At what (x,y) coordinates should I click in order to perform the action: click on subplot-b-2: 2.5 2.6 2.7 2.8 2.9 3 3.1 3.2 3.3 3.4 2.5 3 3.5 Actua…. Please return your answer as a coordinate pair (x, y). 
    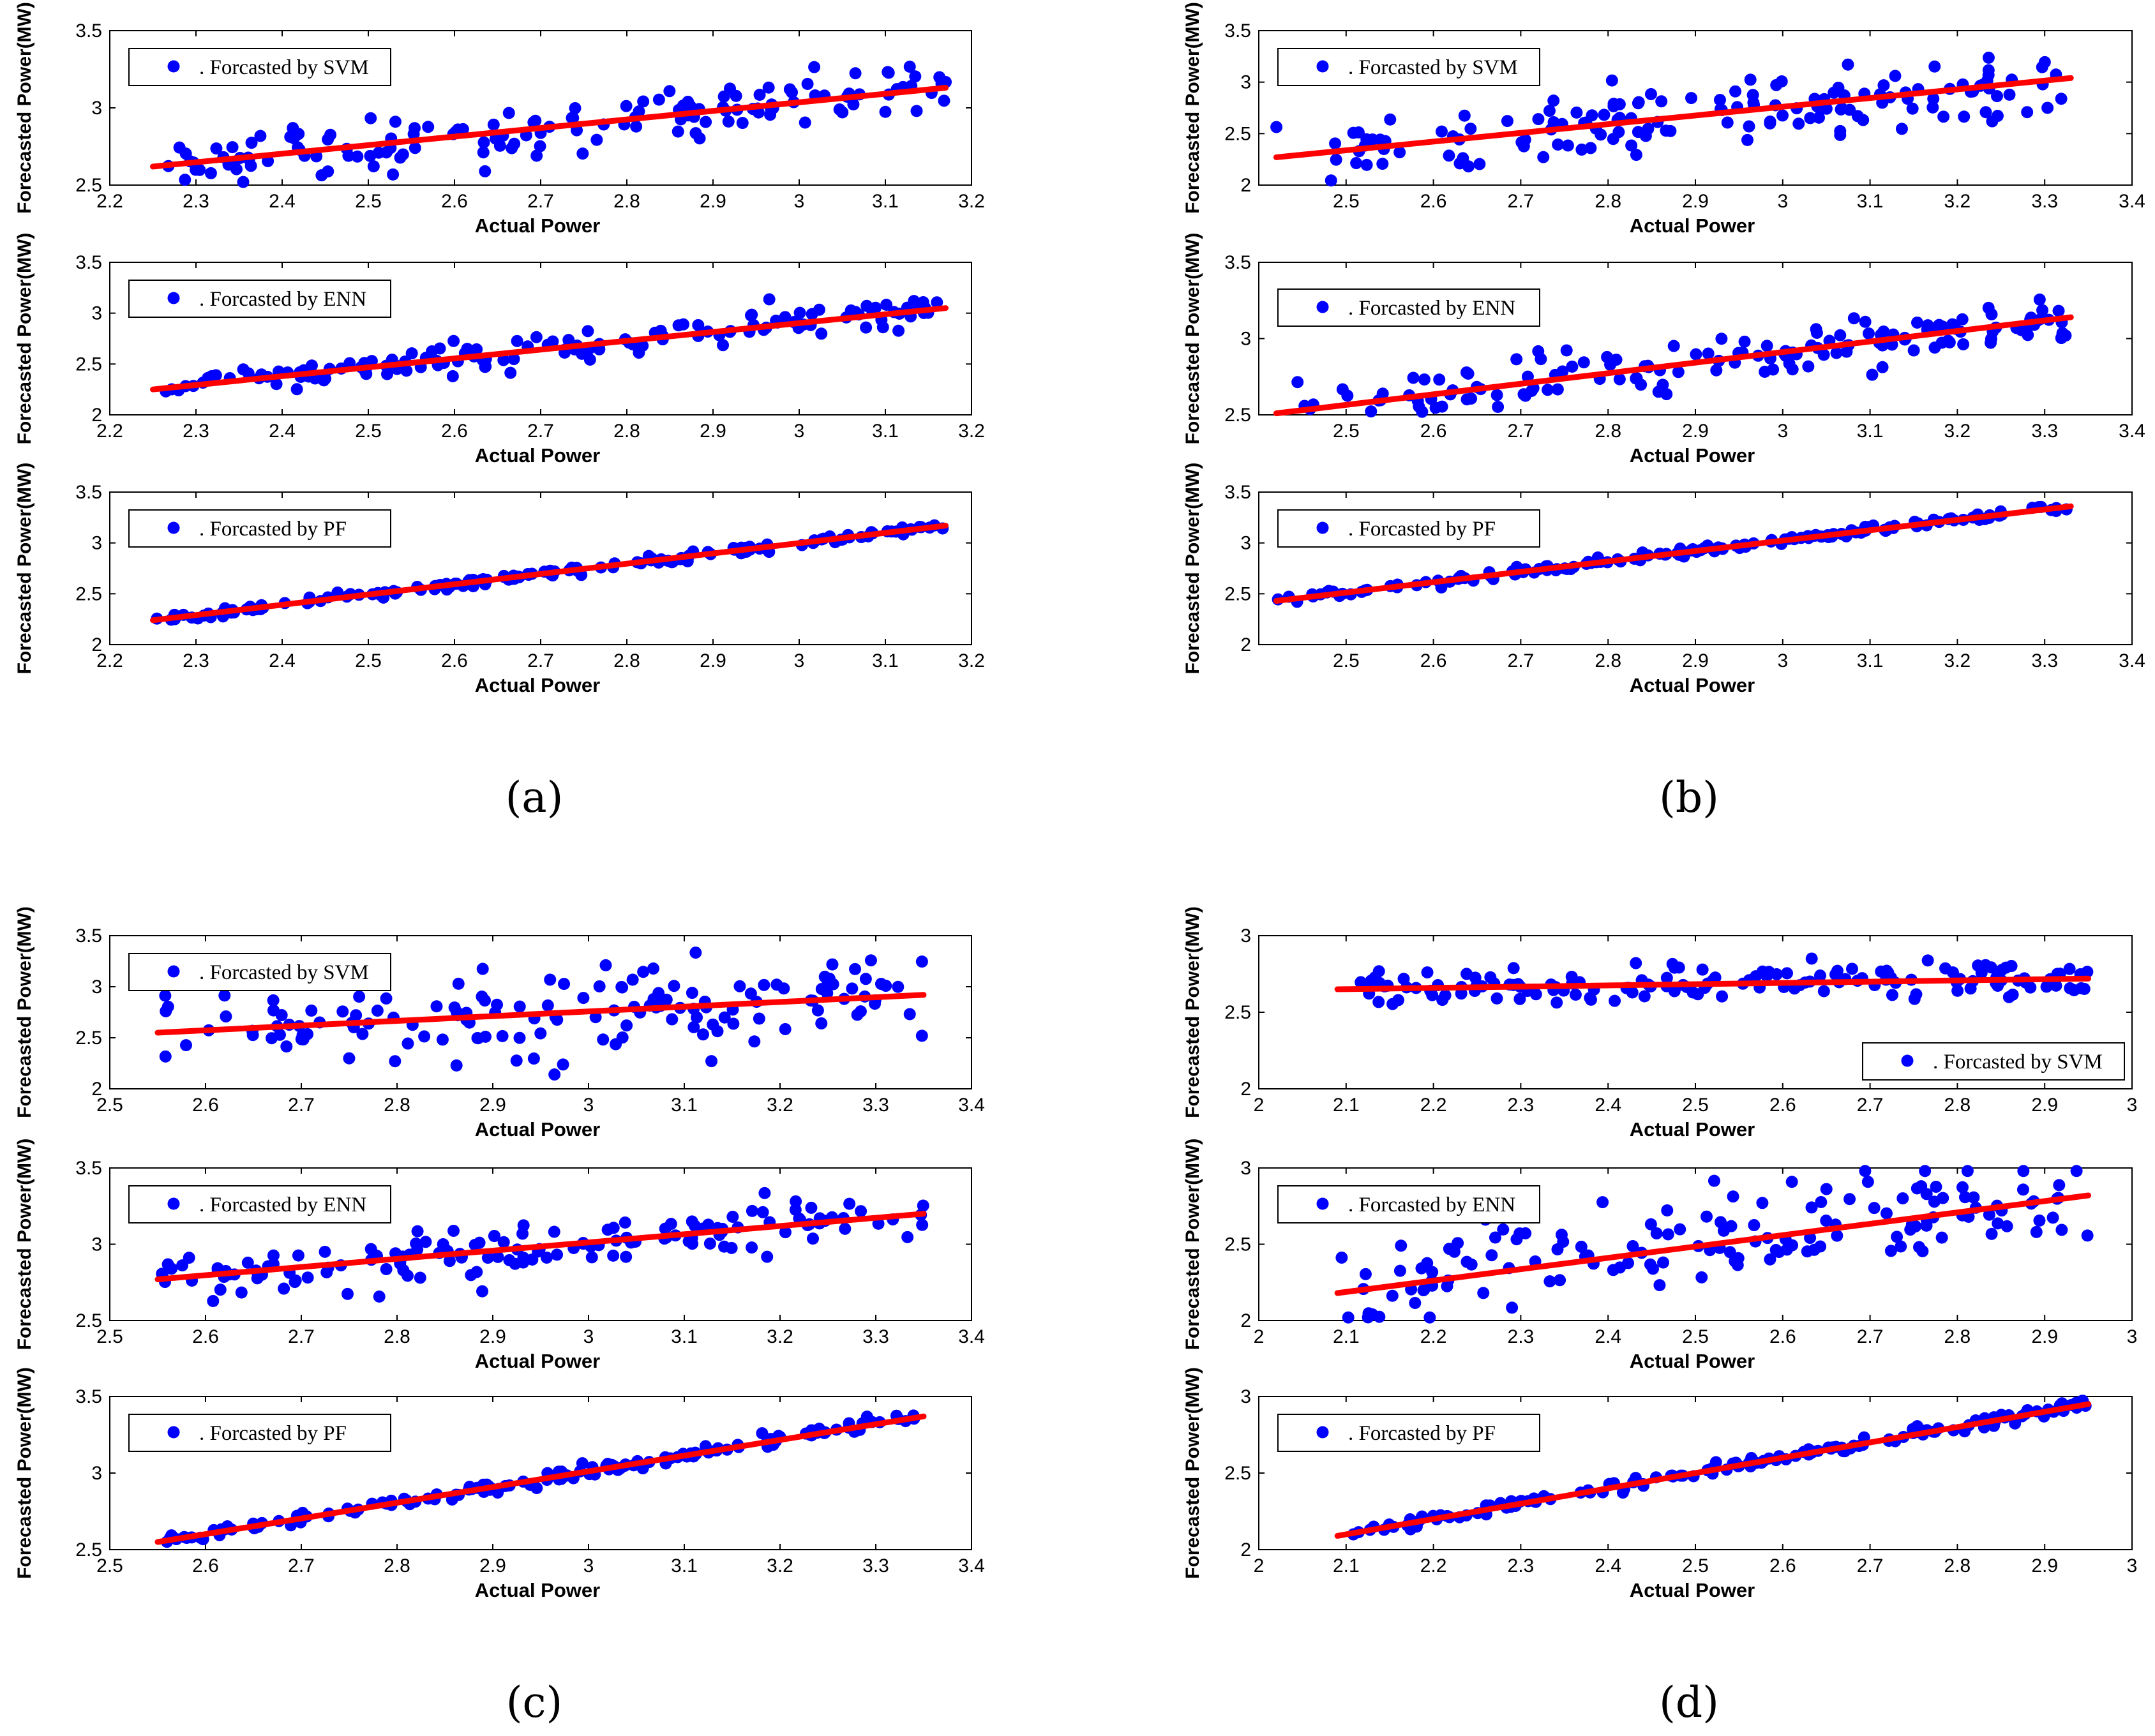
    Looking at the image, I should click on (1663, 350).